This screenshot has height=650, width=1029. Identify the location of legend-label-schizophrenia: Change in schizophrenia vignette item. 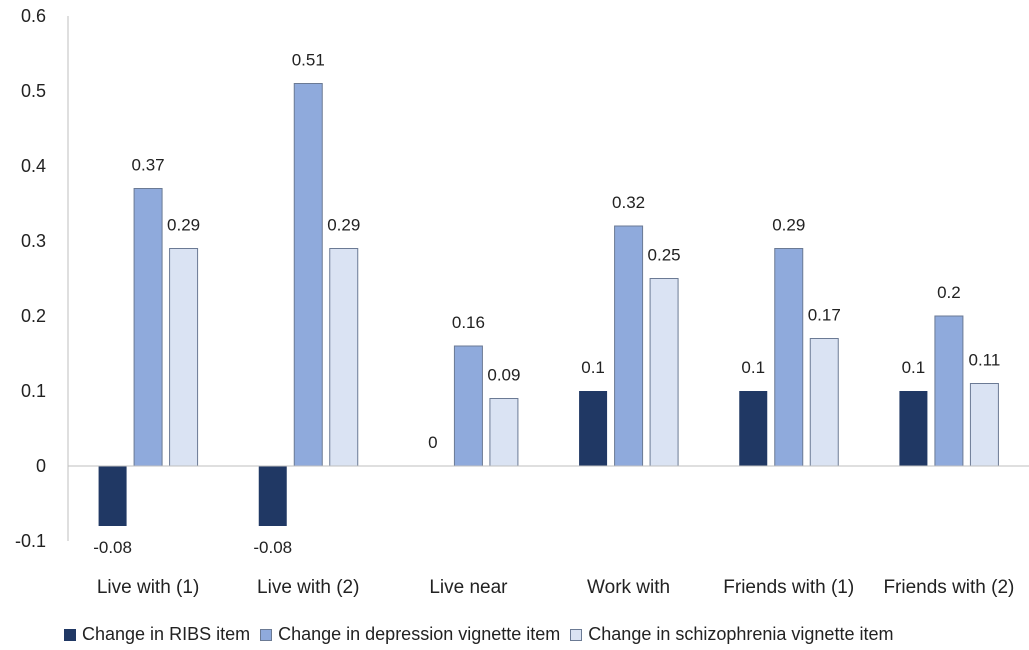
(741, 634).